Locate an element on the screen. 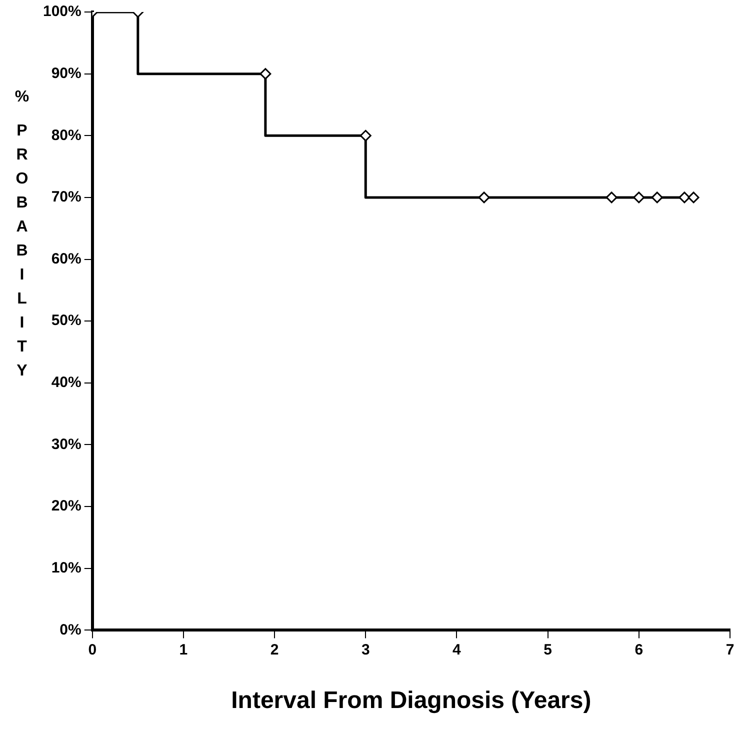  x-tick-label: 5 is located at coordinates (548, 649).